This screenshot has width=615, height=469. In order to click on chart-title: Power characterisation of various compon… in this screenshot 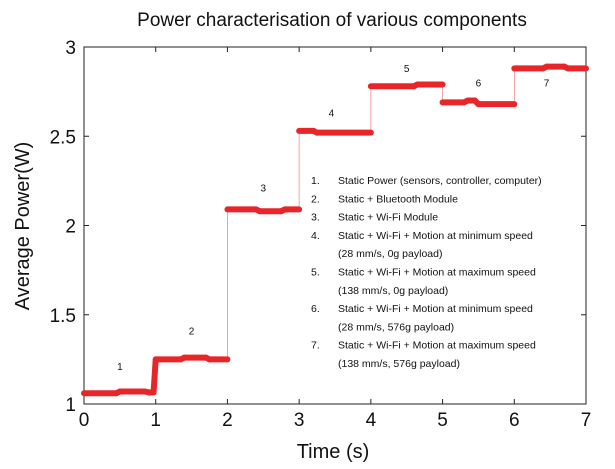, I will do `click(332, 20)`.